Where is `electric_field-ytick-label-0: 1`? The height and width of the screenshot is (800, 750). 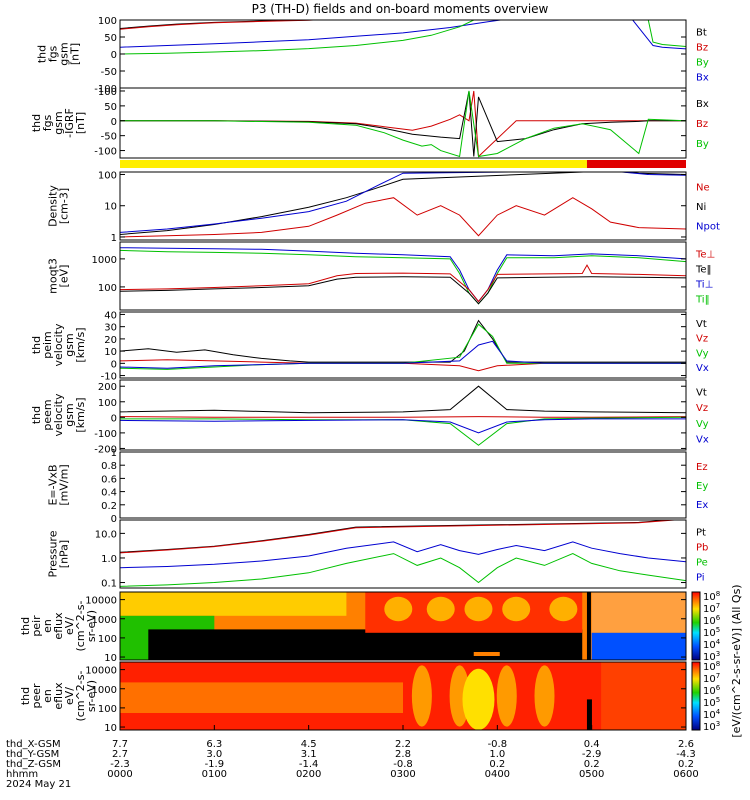 electric_field-ytick-label-0: 1 is located at coordinates (114, 453).